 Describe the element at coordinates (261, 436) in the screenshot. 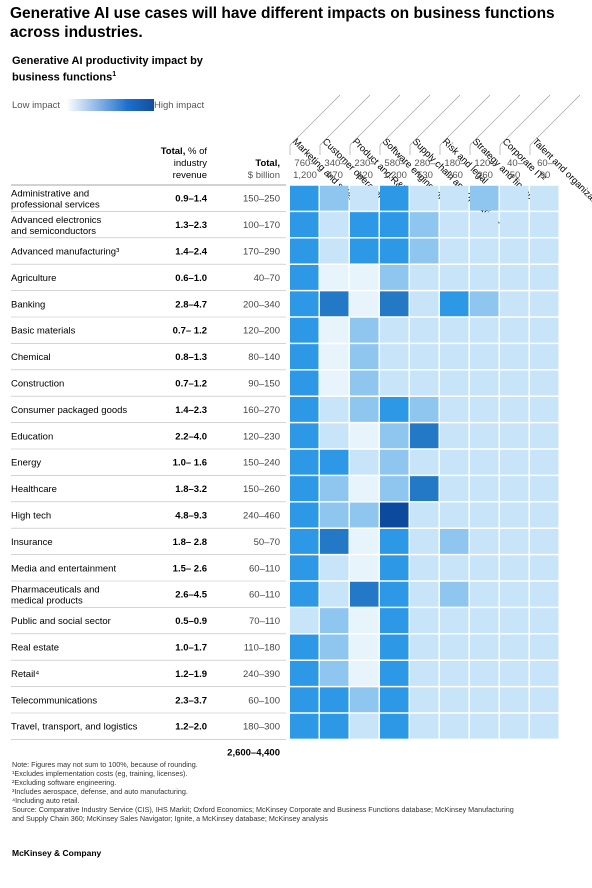

I see `industry-bn-9: 120–230` at that location.